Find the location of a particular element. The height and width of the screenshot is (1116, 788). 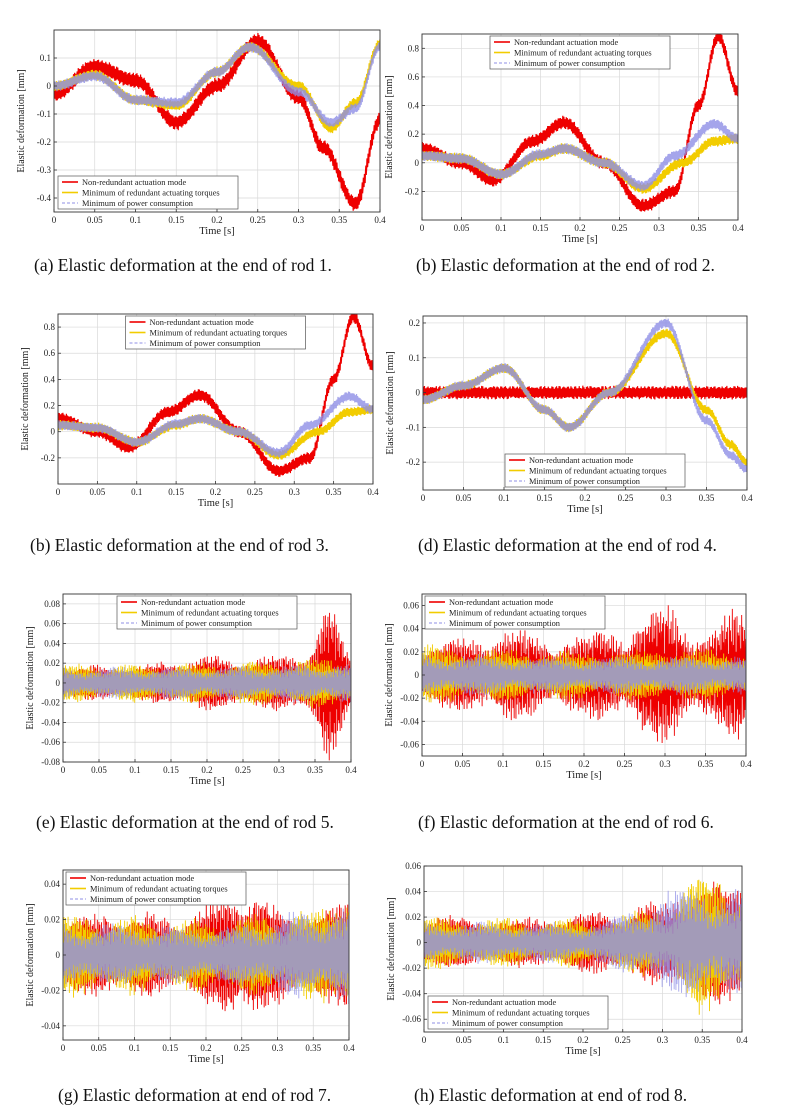

y-tick-label: -0.04 is located at coordinates (409, 721).